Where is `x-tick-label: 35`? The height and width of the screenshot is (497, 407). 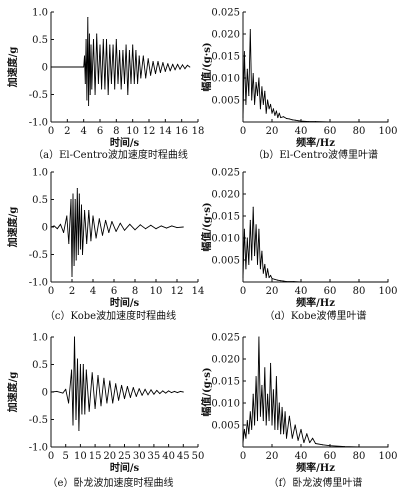 x-tick-label: 35 is located at coordinates (154, 456).